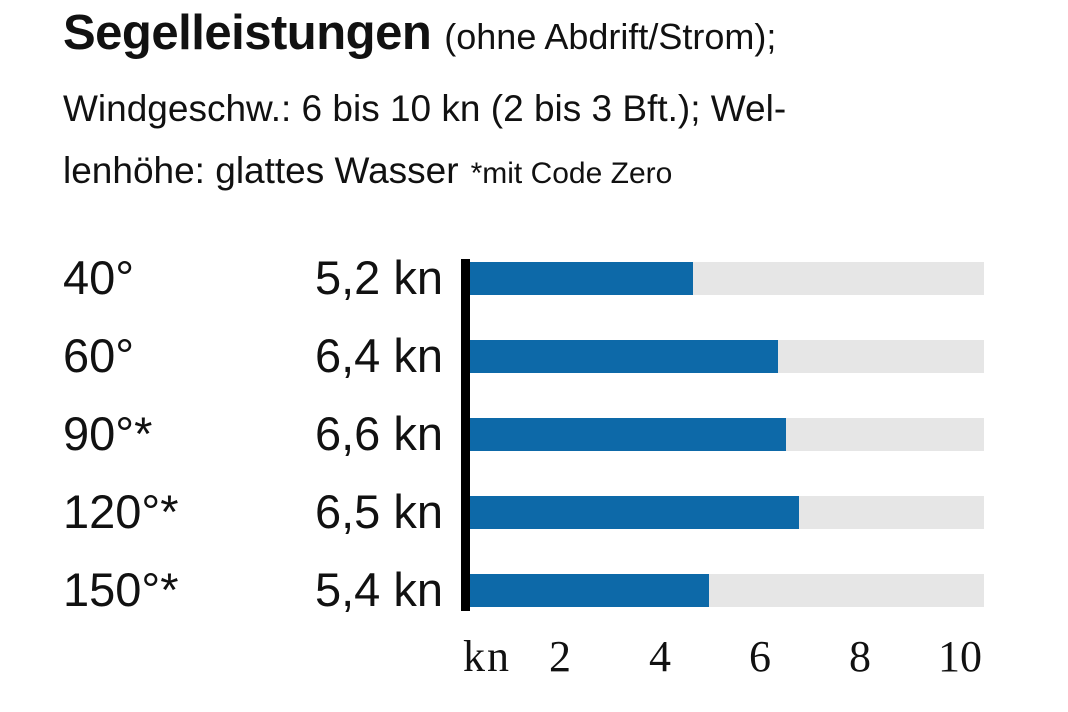  I want to click on category-label: 150°*, so click(121, 589).